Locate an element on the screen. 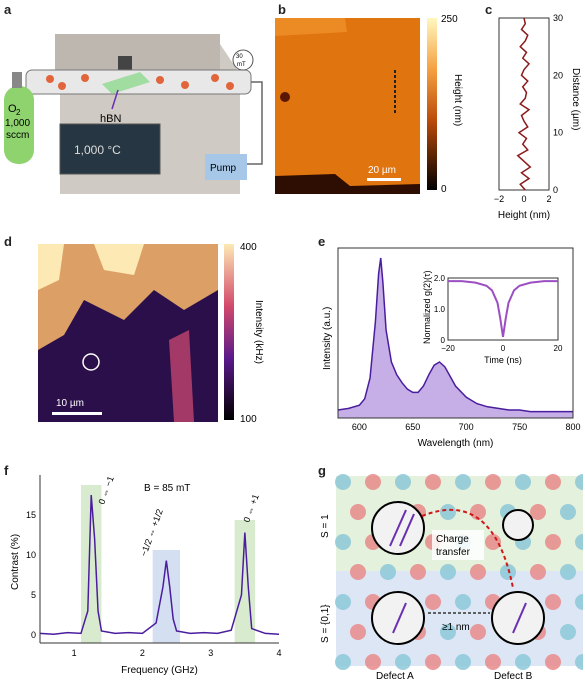 The image size is (585, 685). charge-transfer-arrow is located at coordinates (467, 548).